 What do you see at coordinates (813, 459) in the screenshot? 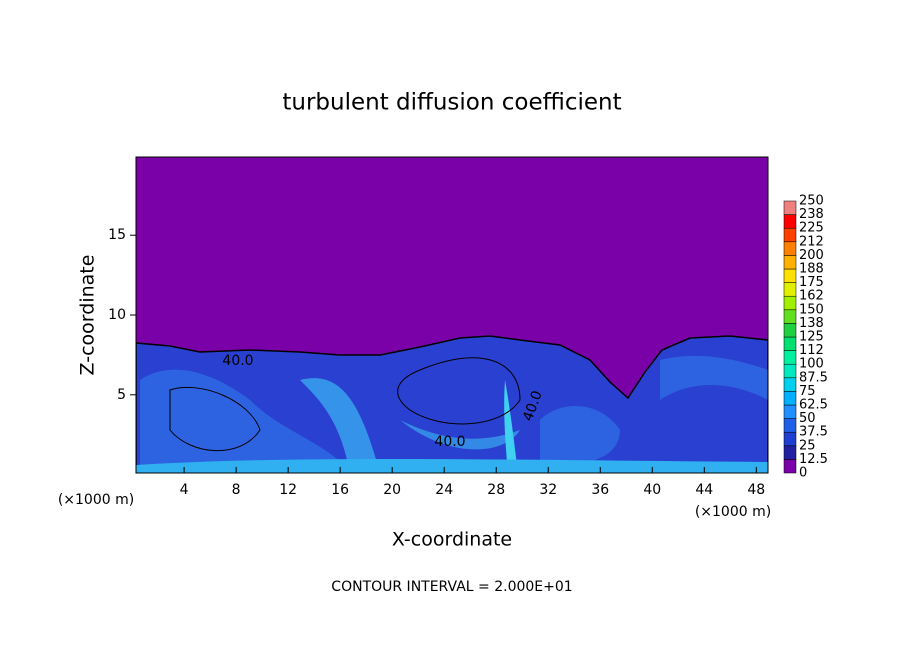
I see `colorbar-label: 12.5` at bounding box center [813, 459].